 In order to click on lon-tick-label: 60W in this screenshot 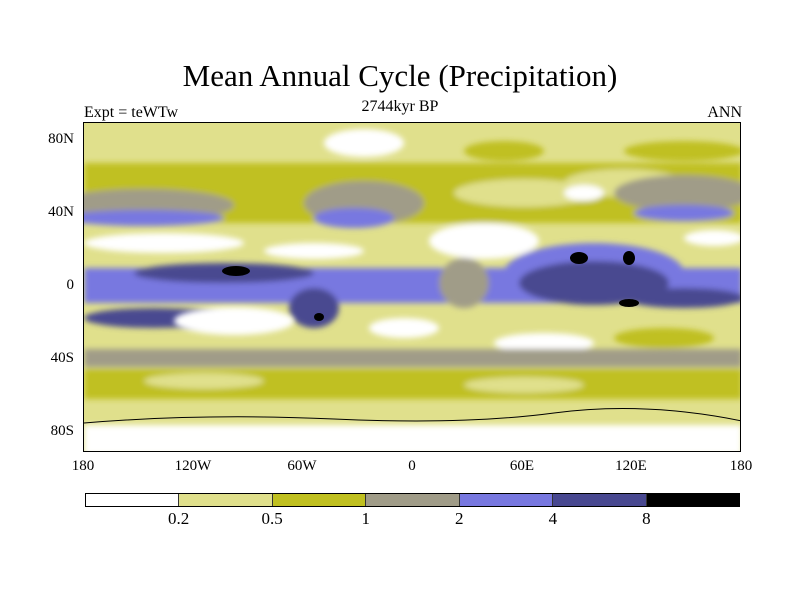, I will do `click(302, 466)`.